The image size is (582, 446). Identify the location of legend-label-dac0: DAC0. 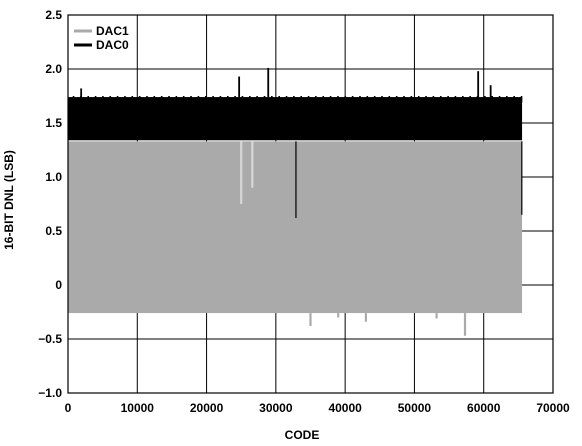
(112, 45).